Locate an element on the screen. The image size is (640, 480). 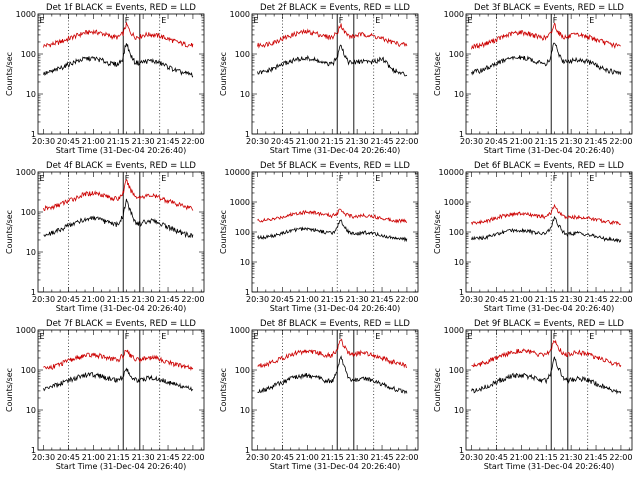
panel-title: Det 3f BLACK = Events, RED = LLD is located at coordinates (549, 8).